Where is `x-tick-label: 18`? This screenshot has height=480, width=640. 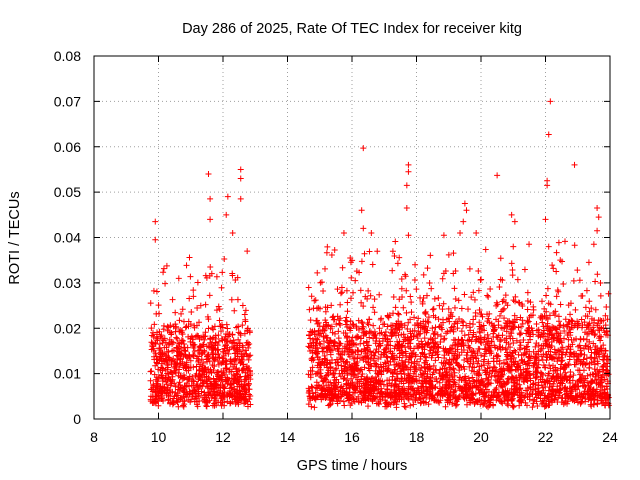
x-tick-label: 18 is located at coordinates (417, 437).